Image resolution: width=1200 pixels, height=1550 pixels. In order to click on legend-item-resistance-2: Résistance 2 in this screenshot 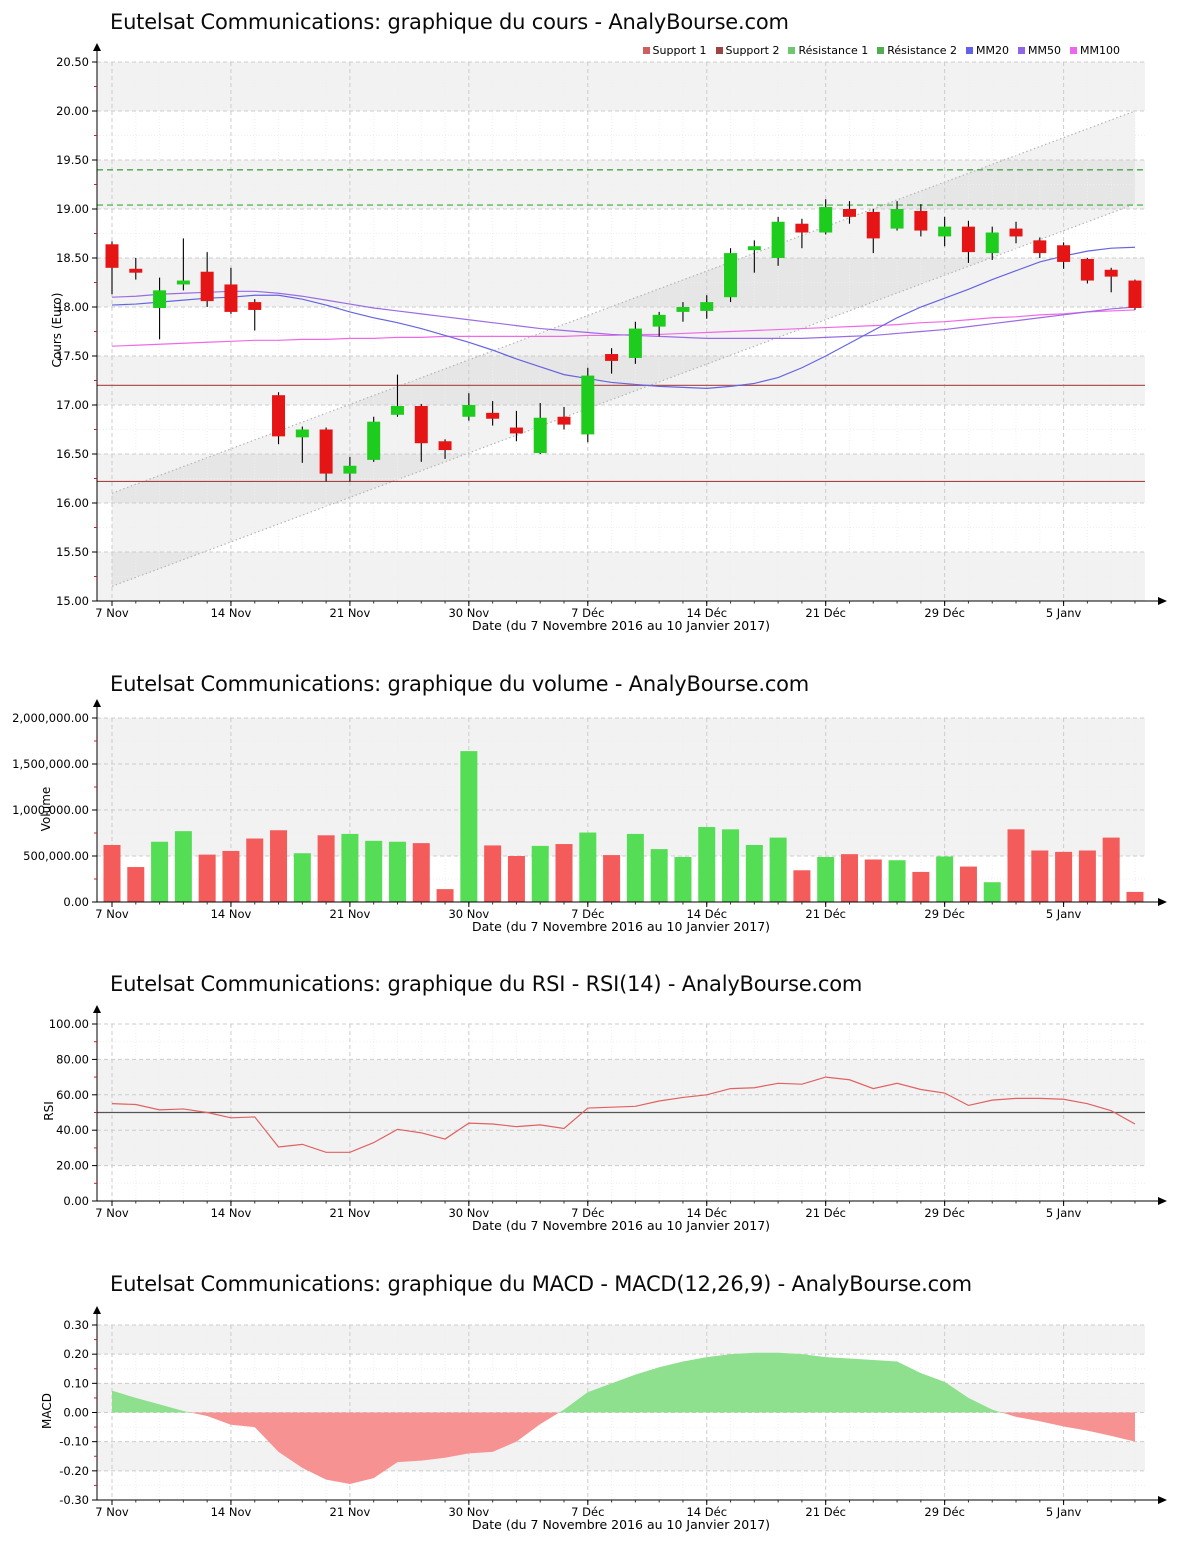, I will do `click(917, 50)`.